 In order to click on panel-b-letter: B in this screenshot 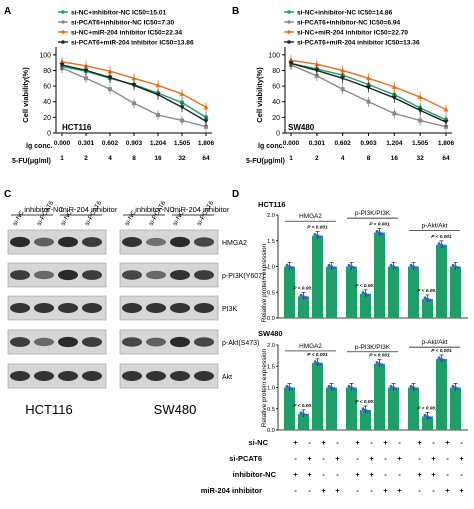, I will do `click(235, 11)`.